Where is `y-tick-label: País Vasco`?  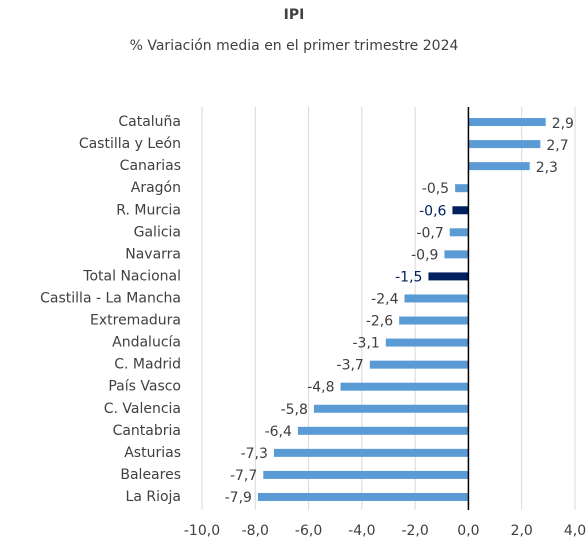
y-tick-label: País Vasco is located at coordinates (144, 387).